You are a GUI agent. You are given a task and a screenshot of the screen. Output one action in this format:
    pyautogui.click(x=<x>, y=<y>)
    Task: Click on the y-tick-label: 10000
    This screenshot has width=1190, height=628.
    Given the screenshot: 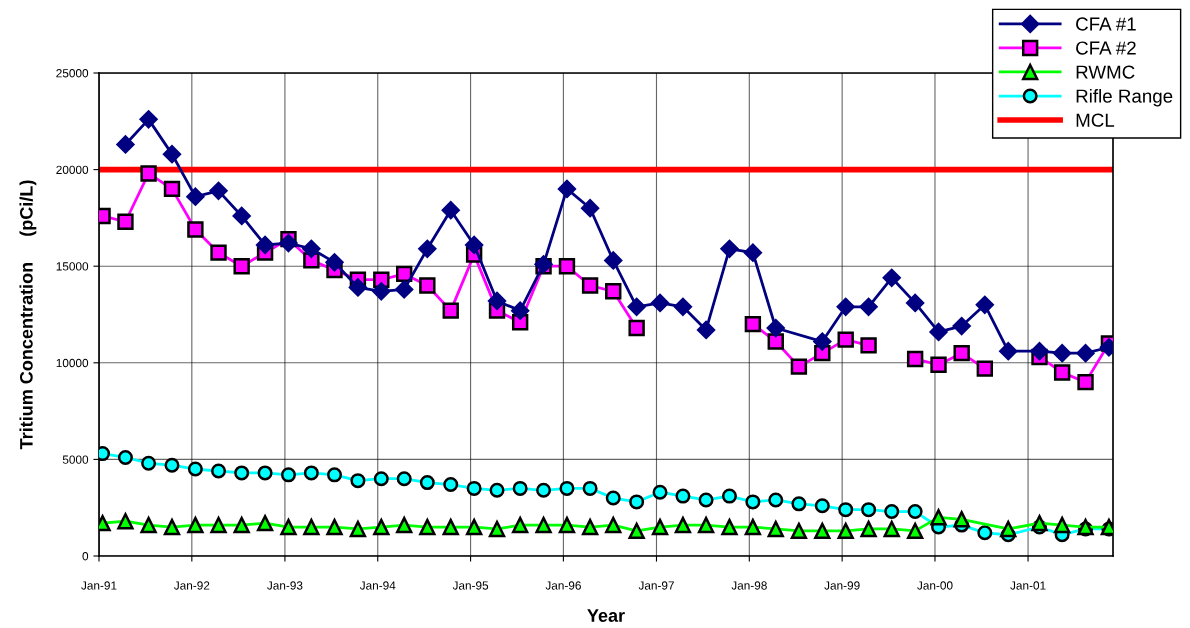 What is the action you would take?
    pyautogui.click(x=72, y=363)
    